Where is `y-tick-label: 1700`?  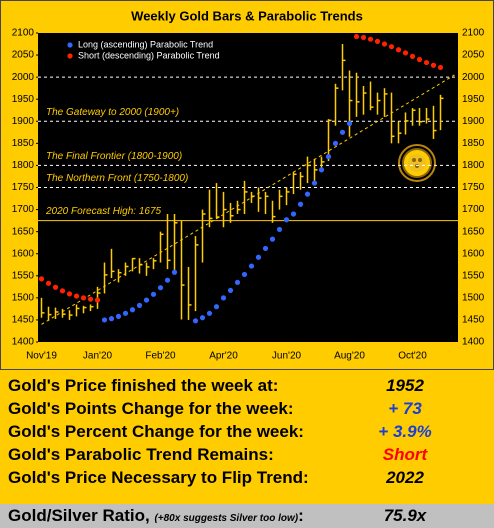 y-tick-label: 1700 is located at coordinates (23, 209).